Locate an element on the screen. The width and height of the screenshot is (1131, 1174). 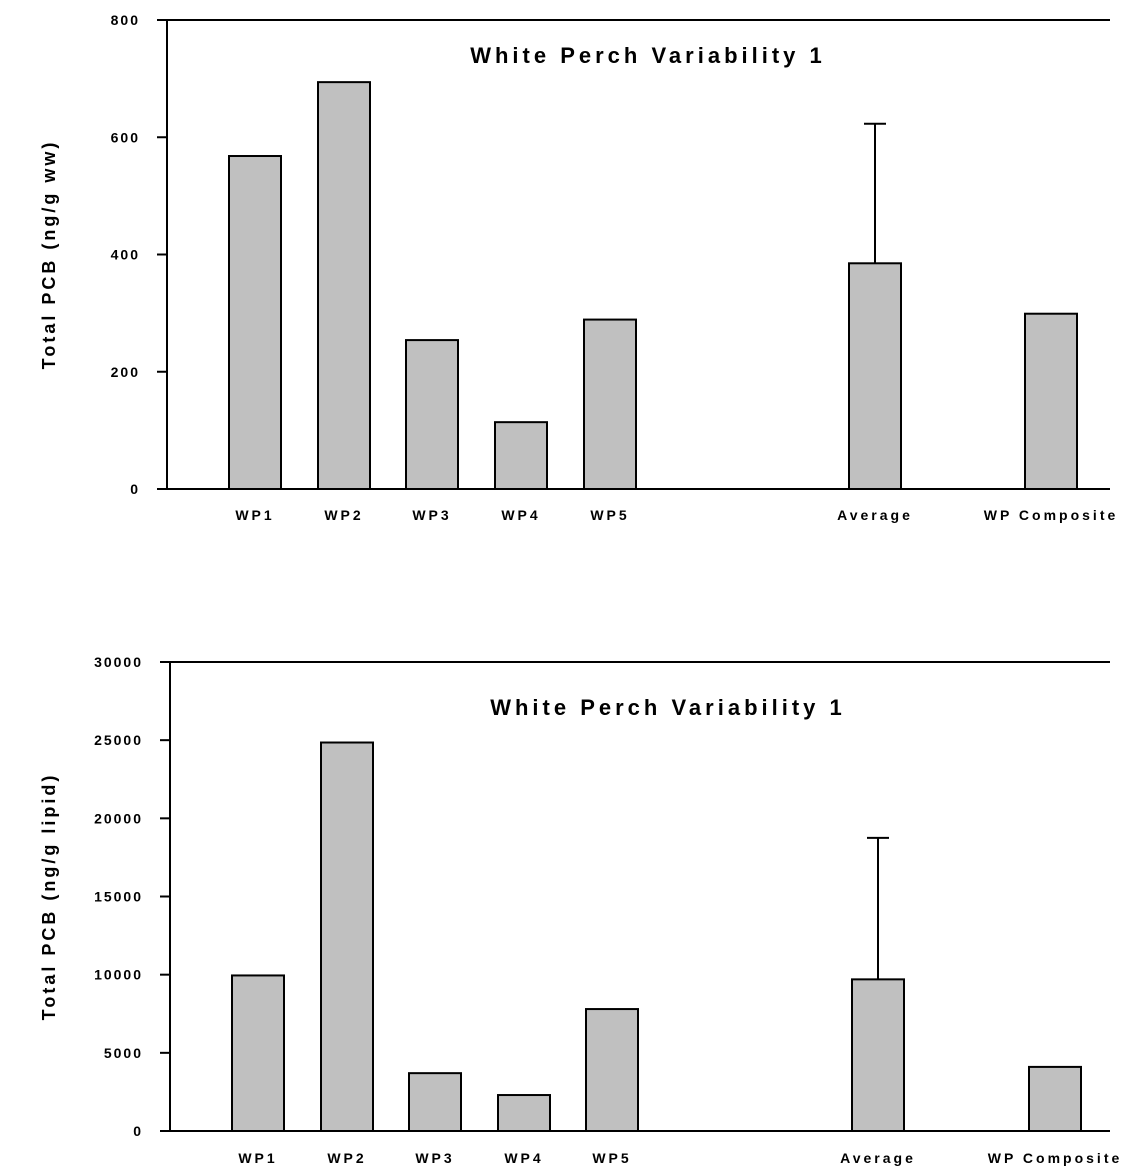
y-tick-label: 15000 is located at coordinates (118, 897).